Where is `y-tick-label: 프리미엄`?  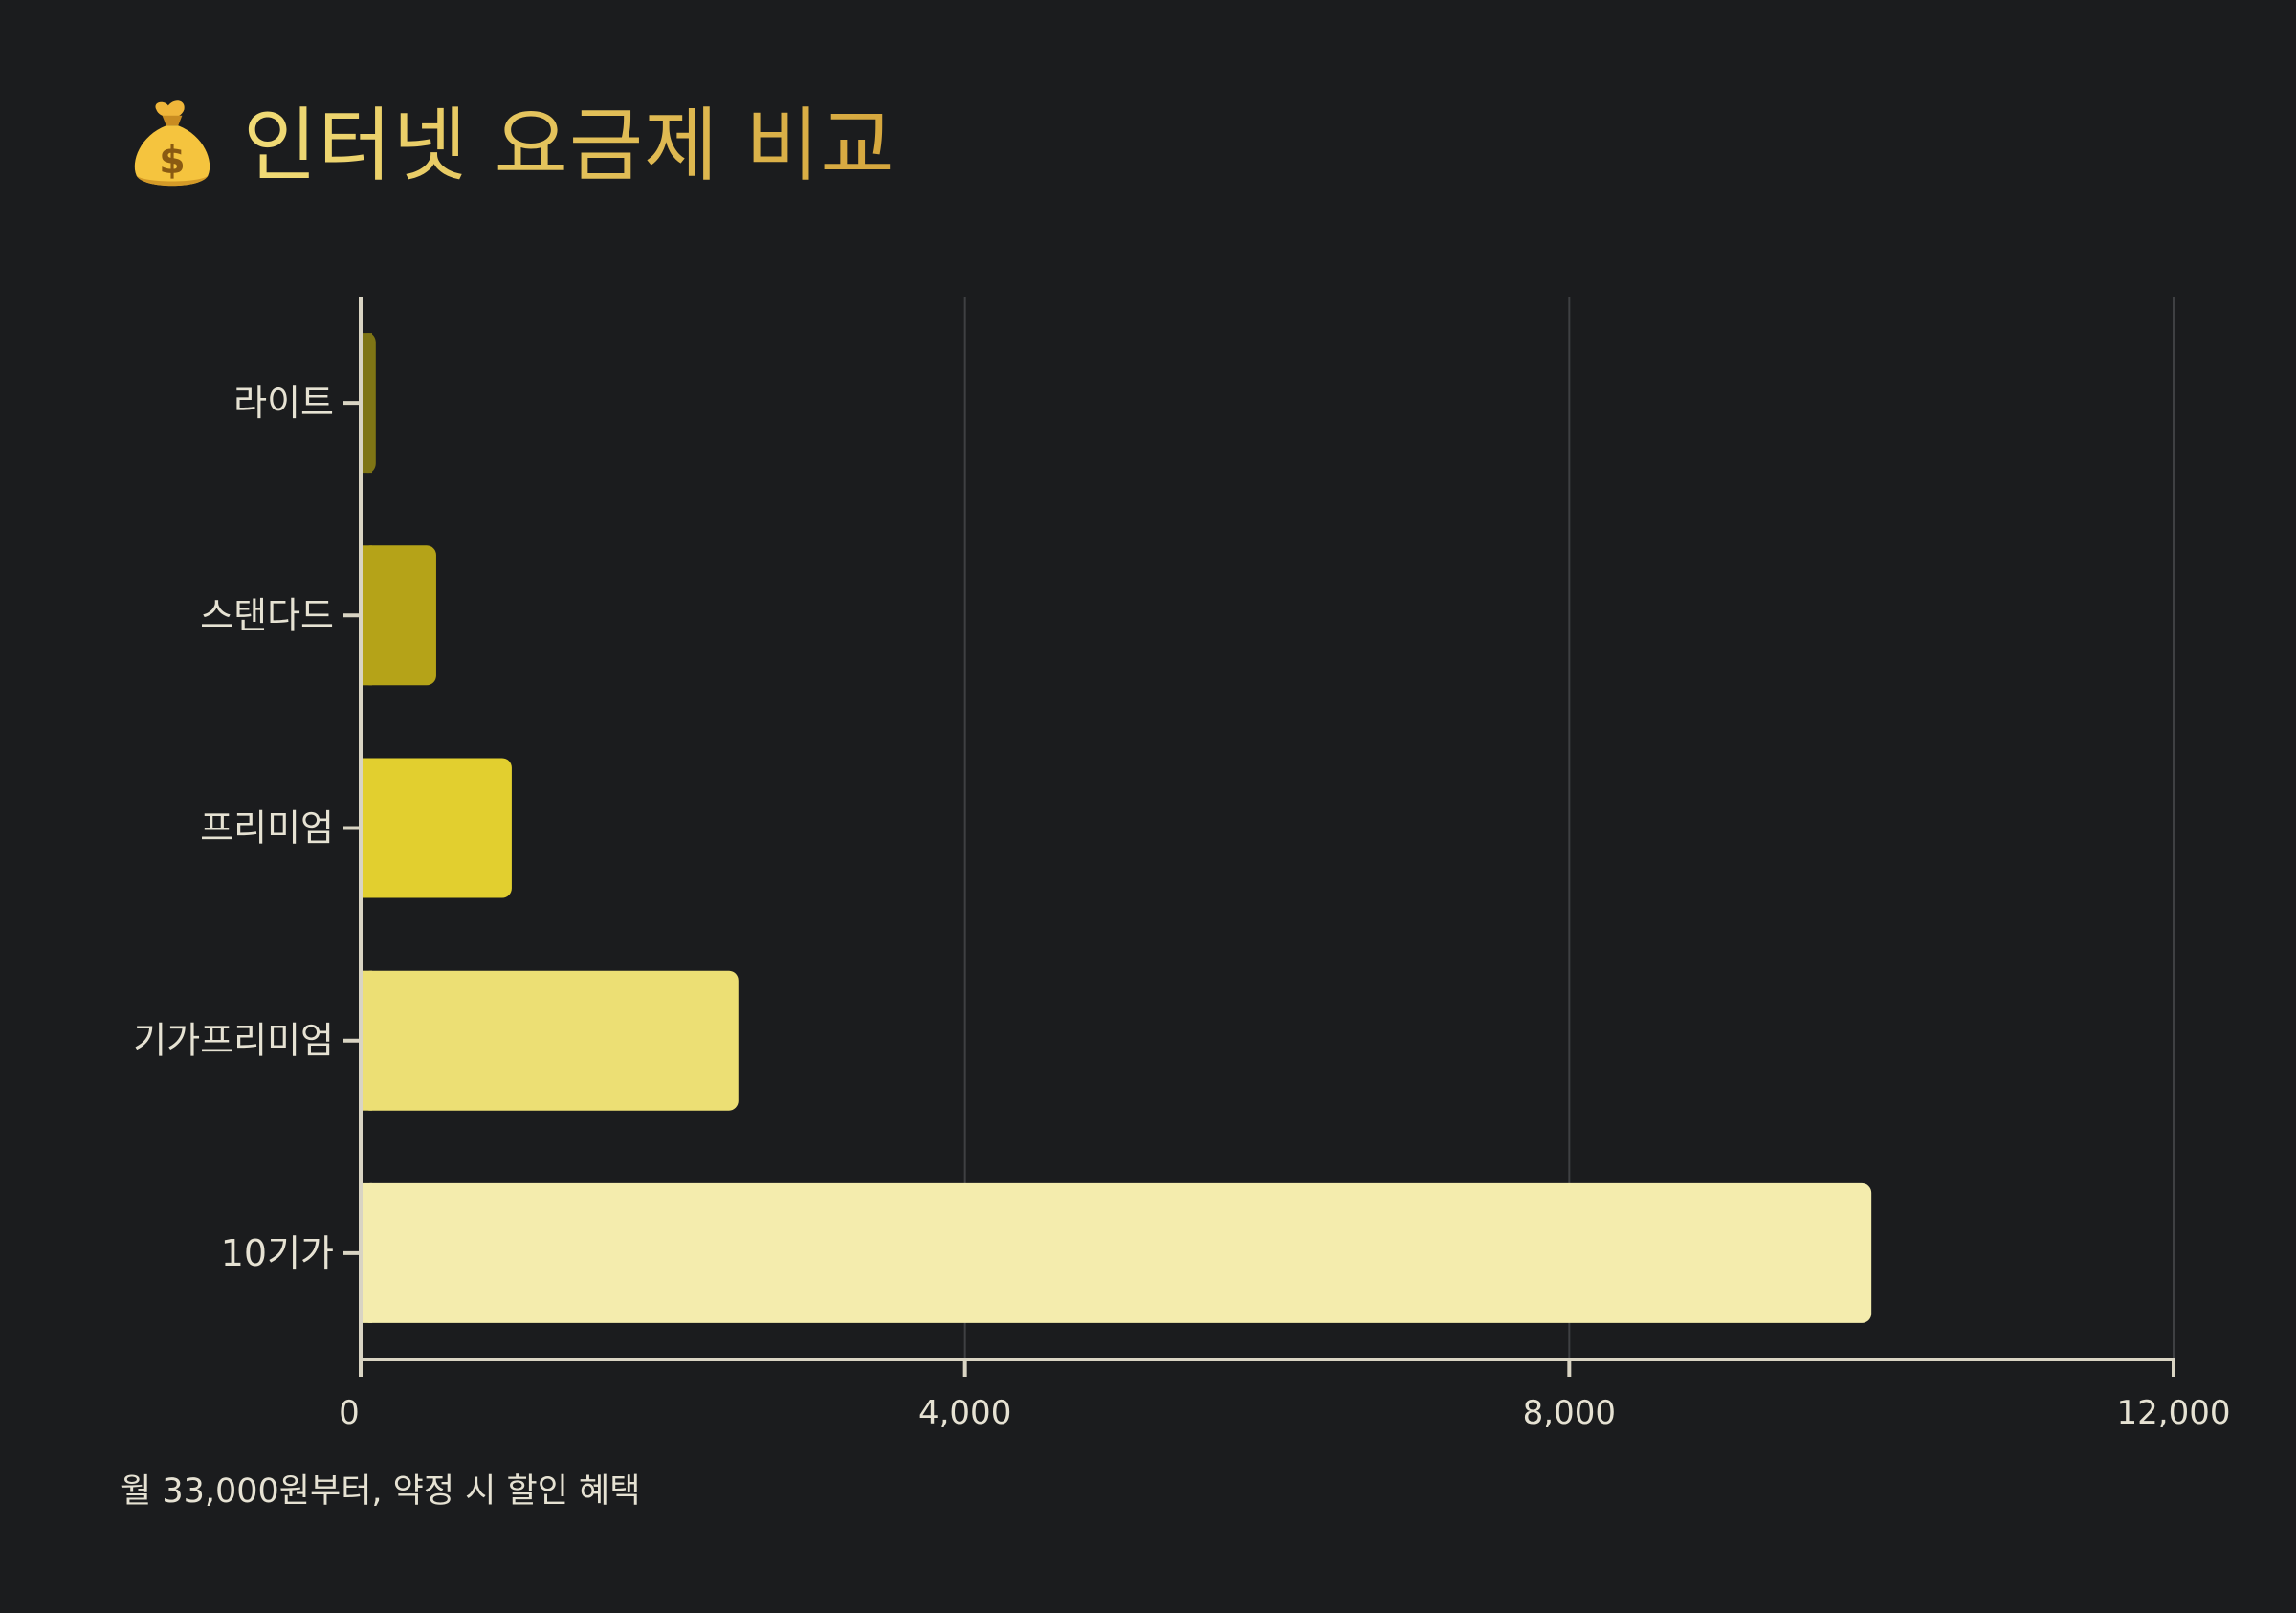 y-tick-label: 프리미엄 is located at coordinates (267, 828).